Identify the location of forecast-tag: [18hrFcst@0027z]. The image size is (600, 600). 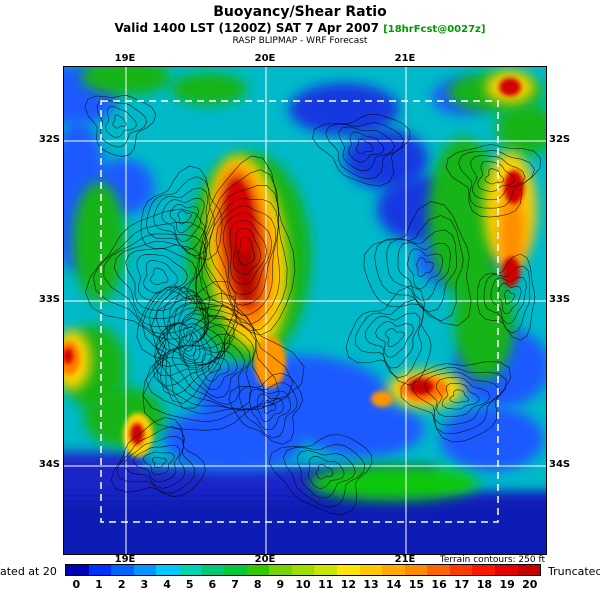
(434, 29).